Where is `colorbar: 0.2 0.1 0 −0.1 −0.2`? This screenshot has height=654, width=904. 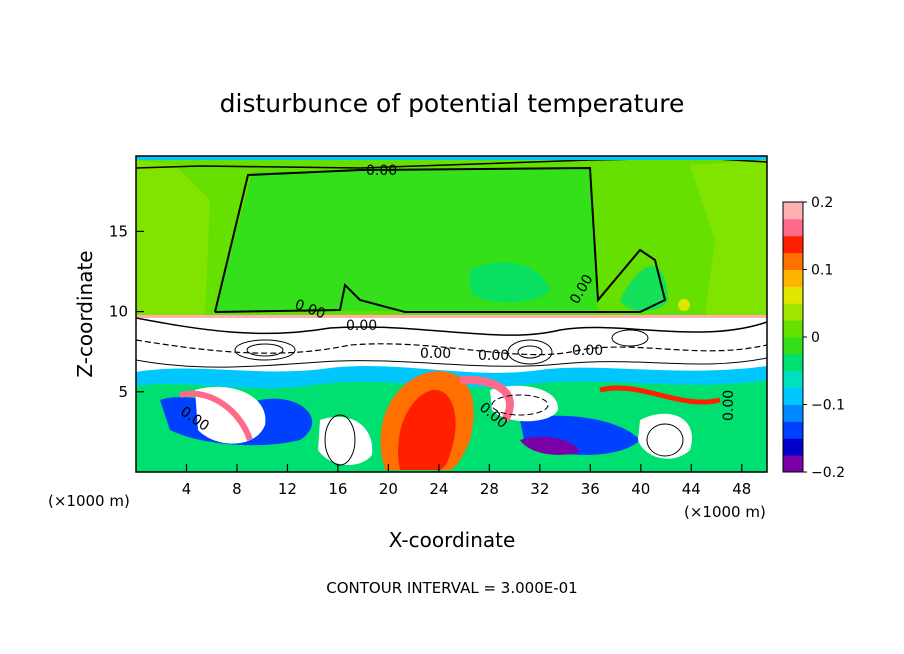
colorbar: 0.2 0.1 0 −0.1 −0.2 is located at coordinates (813, 338).